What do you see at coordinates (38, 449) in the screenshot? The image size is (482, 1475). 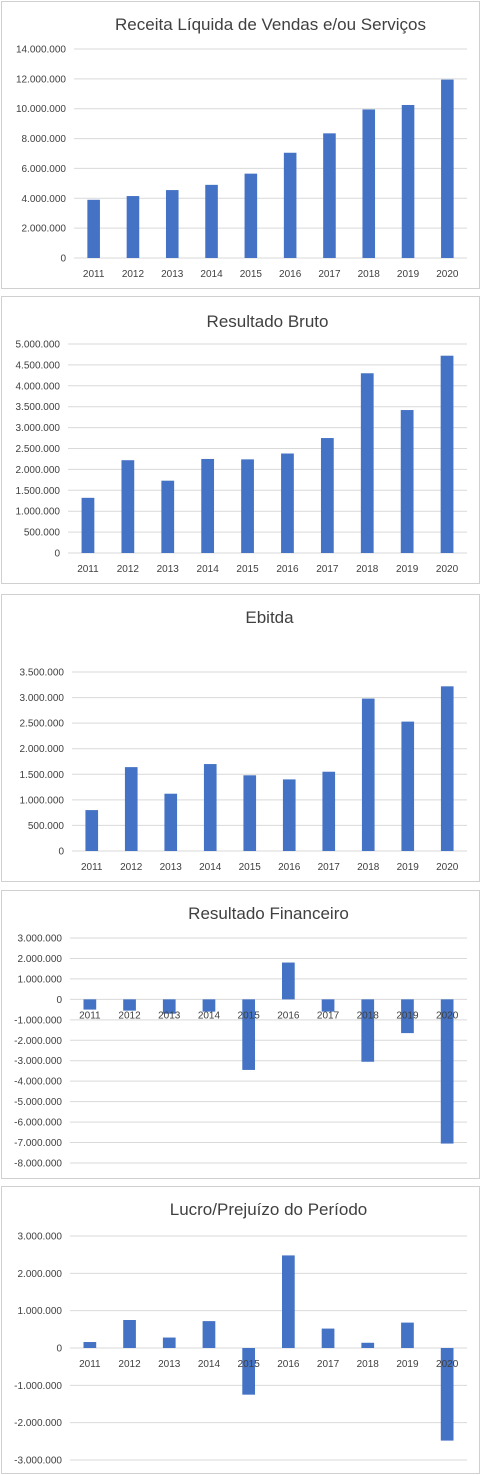 I see `y-tick-label: 2.500.000` at bounding box center [38, 449].